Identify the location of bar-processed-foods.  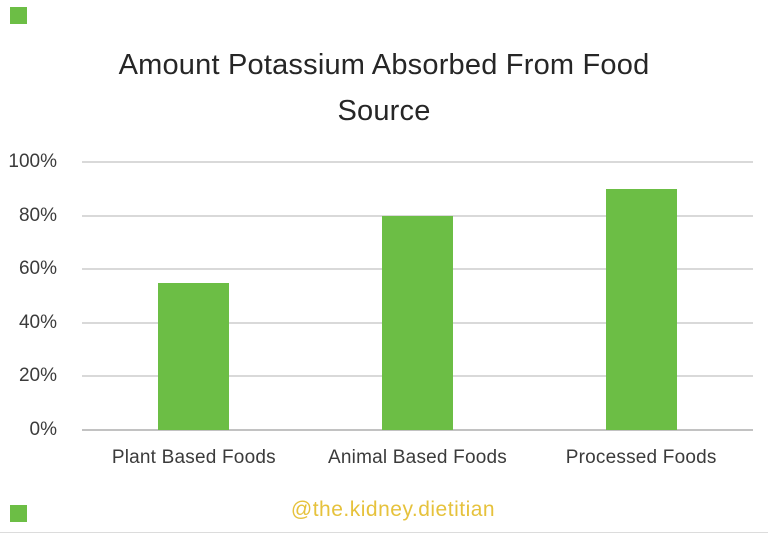
(641, 309).